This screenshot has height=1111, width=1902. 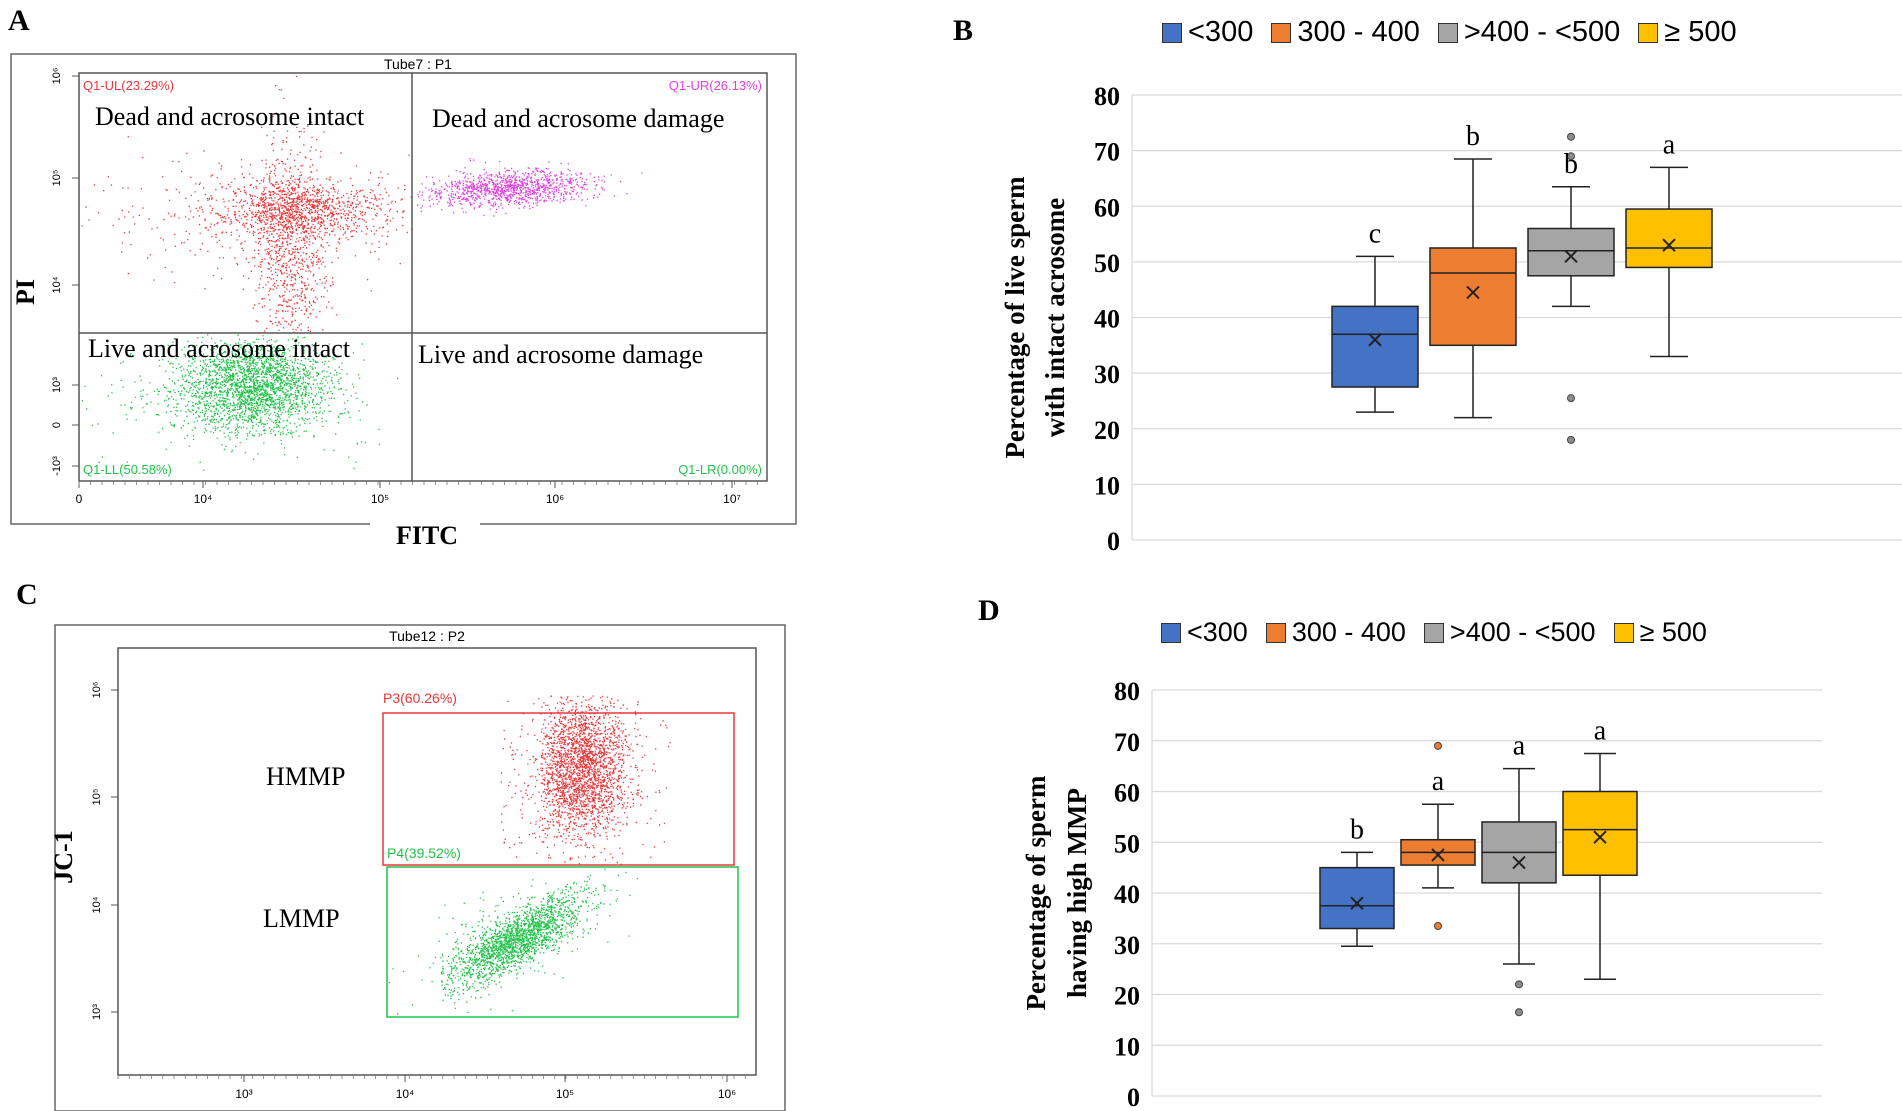 What do you see at coordinates (1509, 632) in the screenshot?
I see `legend-item: >400 - <500` at bounding box center [1509, 632].